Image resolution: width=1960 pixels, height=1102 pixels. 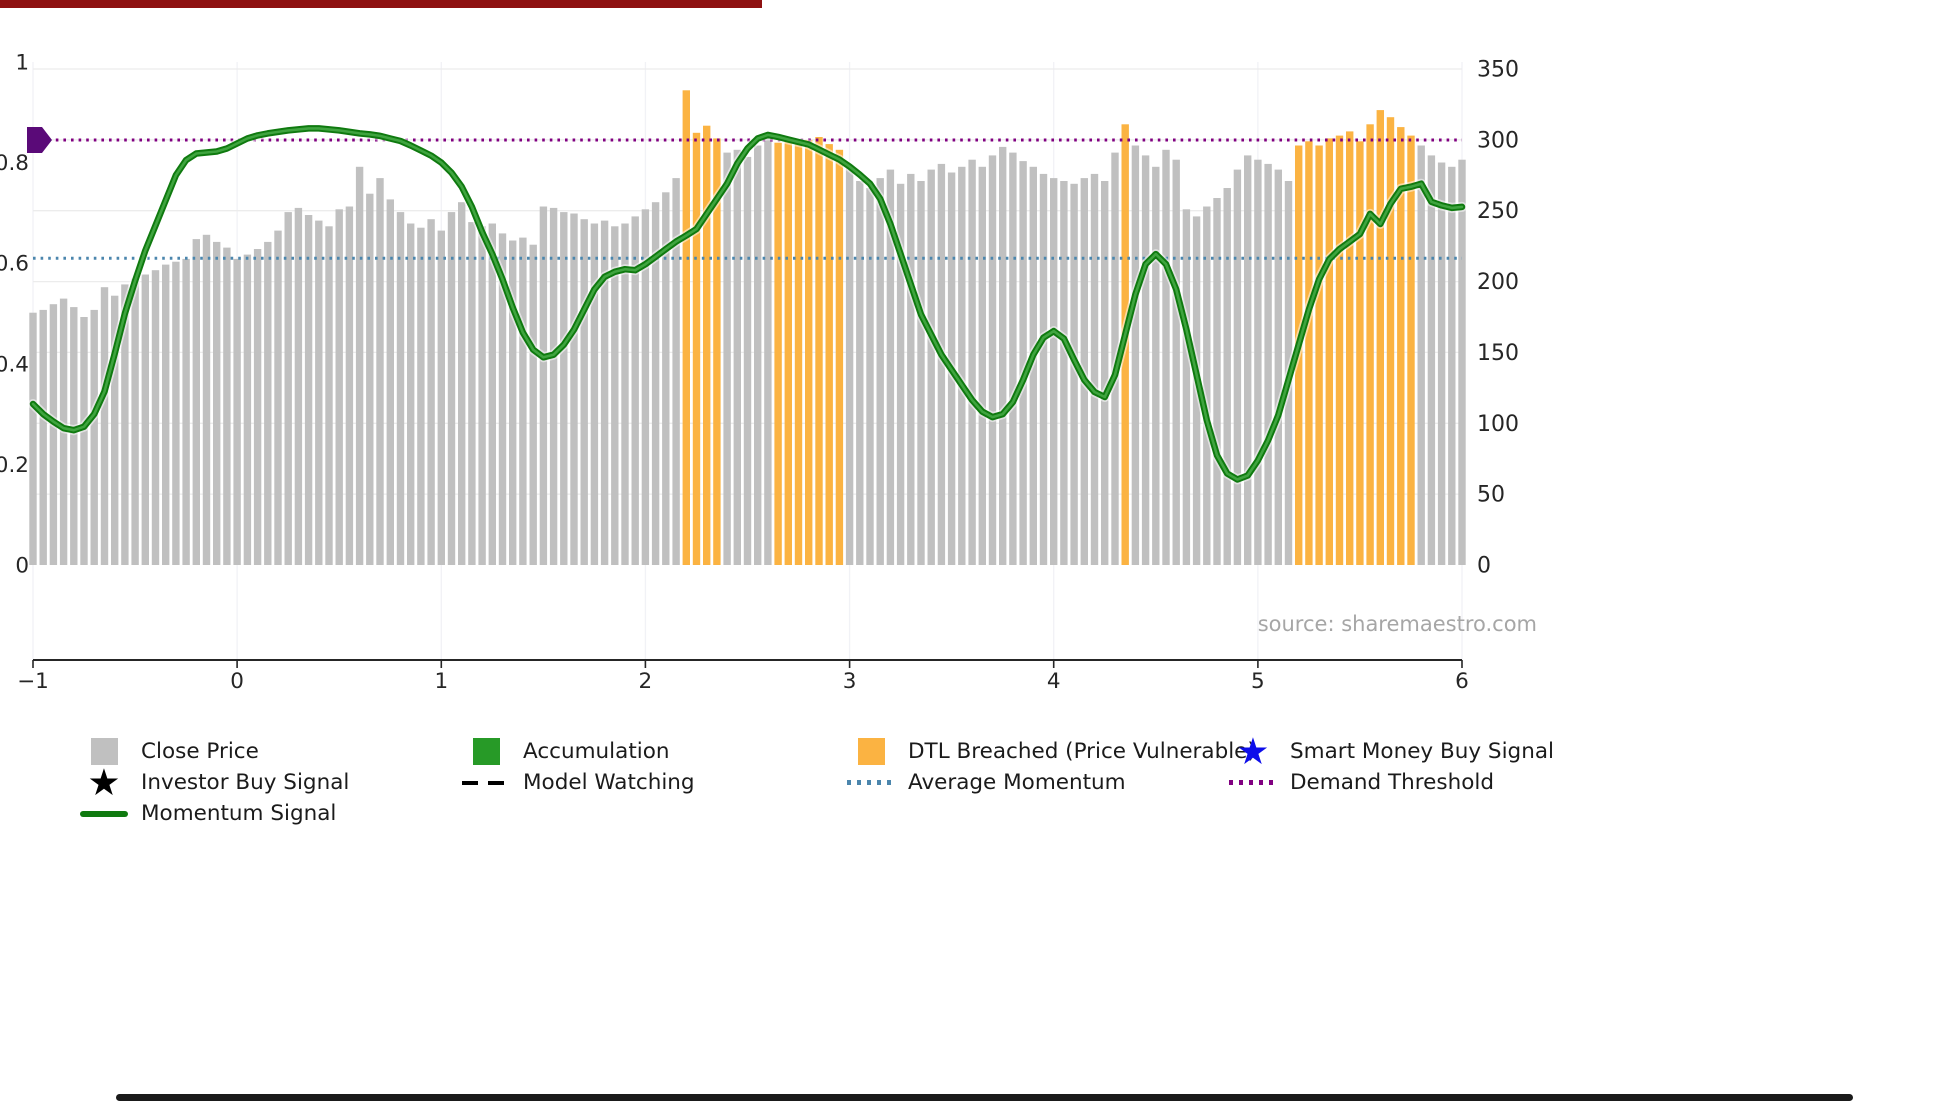 I want to click on smart-money-buy-star-icon: ★, so click(x=1253, y=751).